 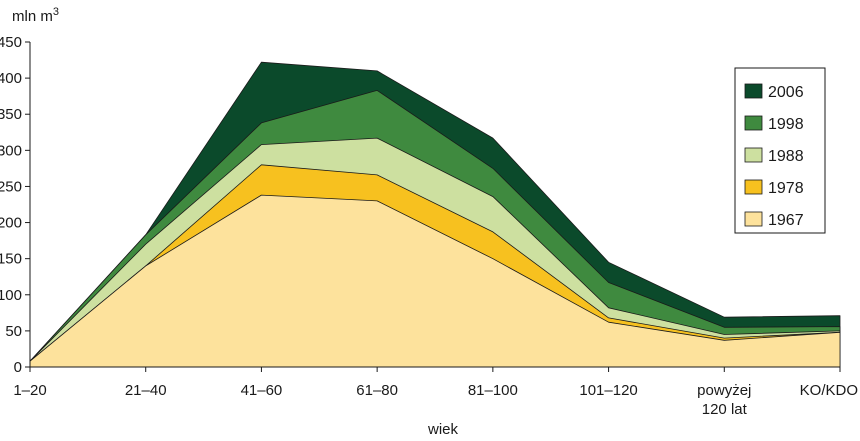 I want to click on x-tick-label: 81–100, so click(x=493, y=390).